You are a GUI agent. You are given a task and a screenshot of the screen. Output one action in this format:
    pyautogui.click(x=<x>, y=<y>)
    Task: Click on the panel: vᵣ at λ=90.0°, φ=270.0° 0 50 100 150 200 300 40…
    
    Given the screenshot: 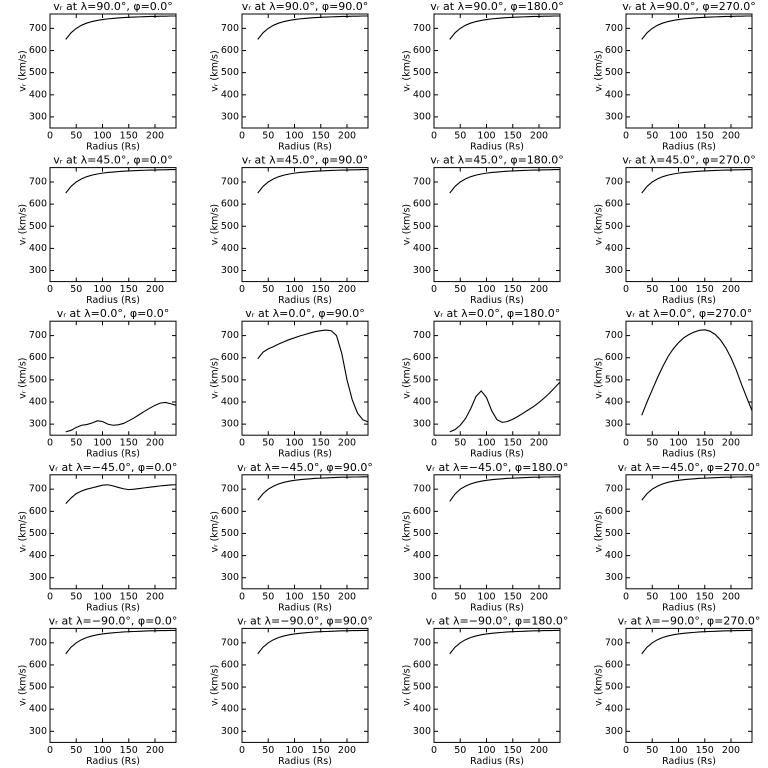 What is the action you would take?
    pyautogui.click(x=675, y=76)
    